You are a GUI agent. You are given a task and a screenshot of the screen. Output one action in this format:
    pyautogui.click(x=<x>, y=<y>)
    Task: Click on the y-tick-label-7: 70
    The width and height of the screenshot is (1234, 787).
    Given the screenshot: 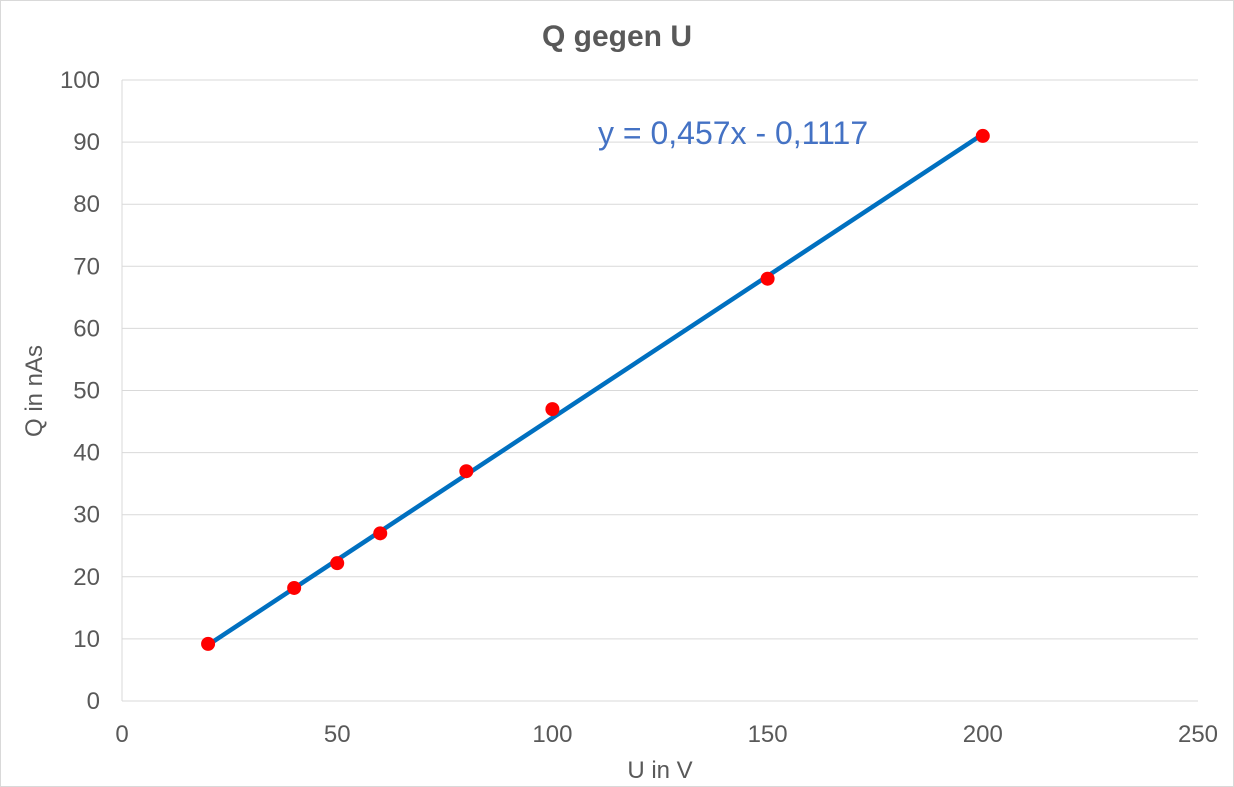 What is the action you would take?
    pyautogui.click(x=86, y=266)
    